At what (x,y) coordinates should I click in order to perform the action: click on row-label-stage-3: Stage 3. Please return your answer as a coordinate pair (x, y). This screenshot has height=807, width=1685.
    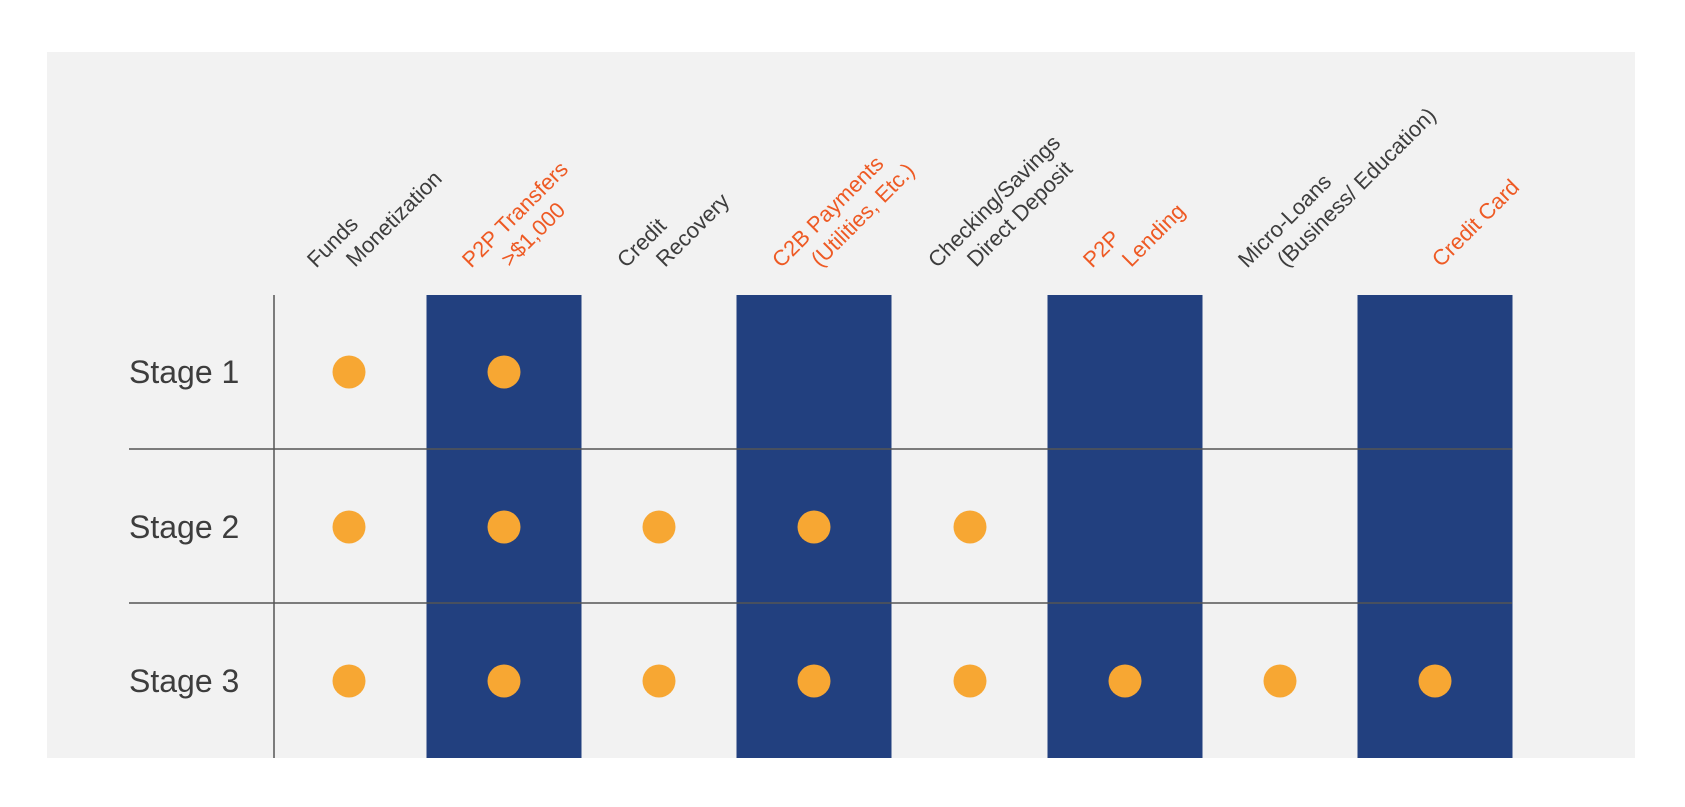
    Looking at the image, I should click on (184, 681).